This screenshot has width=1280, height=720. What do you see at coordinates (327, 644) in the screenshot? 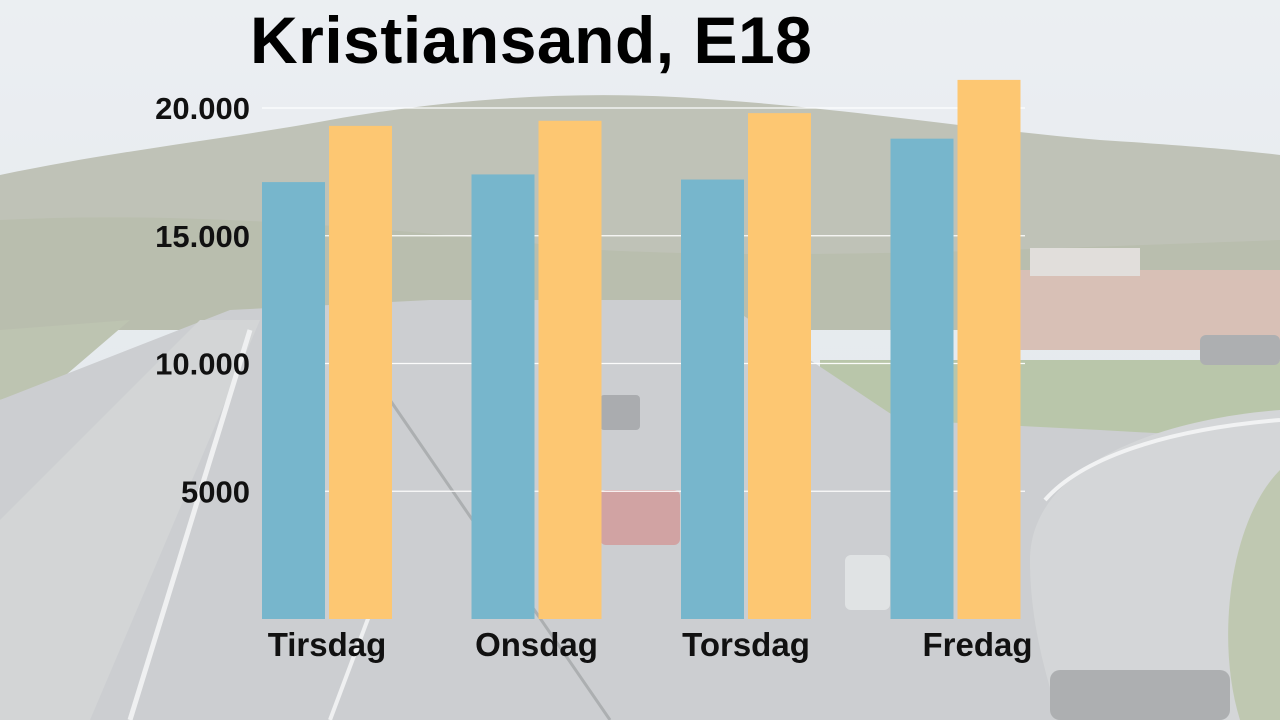
I see `x-tick-label: Tirsdag` at bounding box center [327, 644].